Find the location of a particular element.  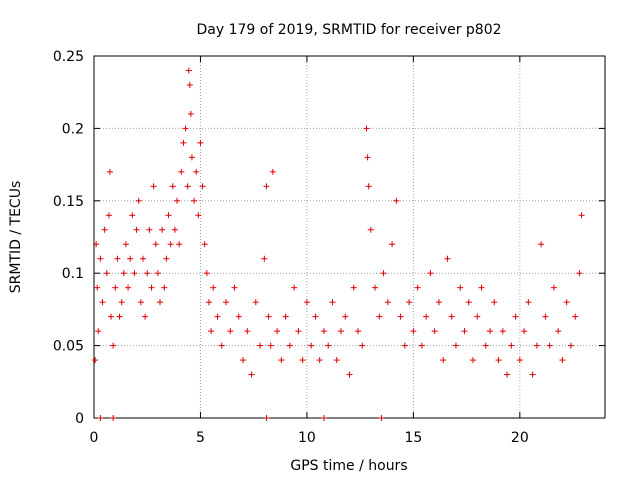

y-tick-label: 0.2 is located at coordinates (73, 129).